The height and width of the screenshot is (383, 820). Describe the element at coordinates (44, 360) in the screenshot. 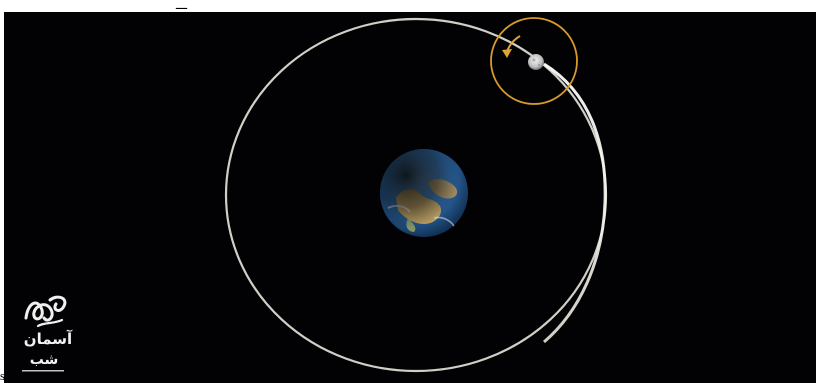

I see `logo-subtitle: شب` at that location.